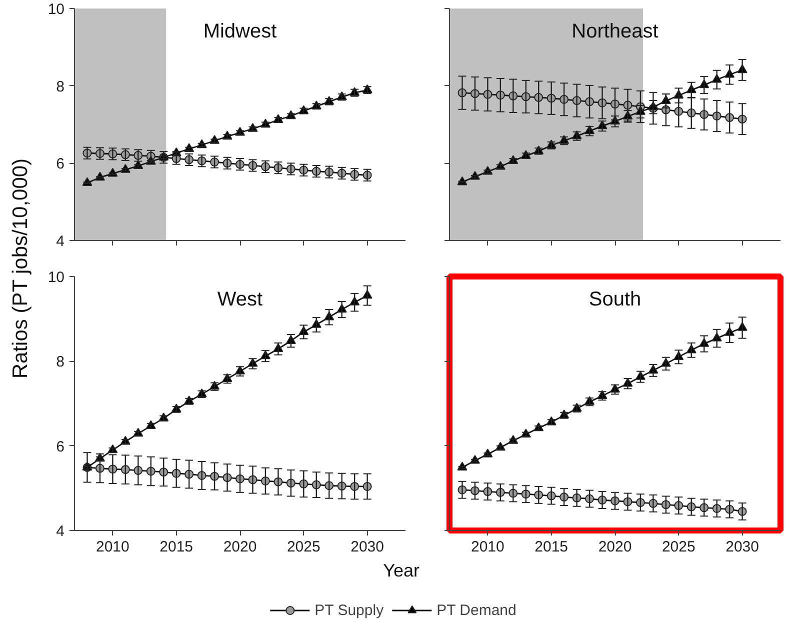 This screenshot has width=790, height=632. I want to click on legend-label: PT Demand, so click(476, 610).